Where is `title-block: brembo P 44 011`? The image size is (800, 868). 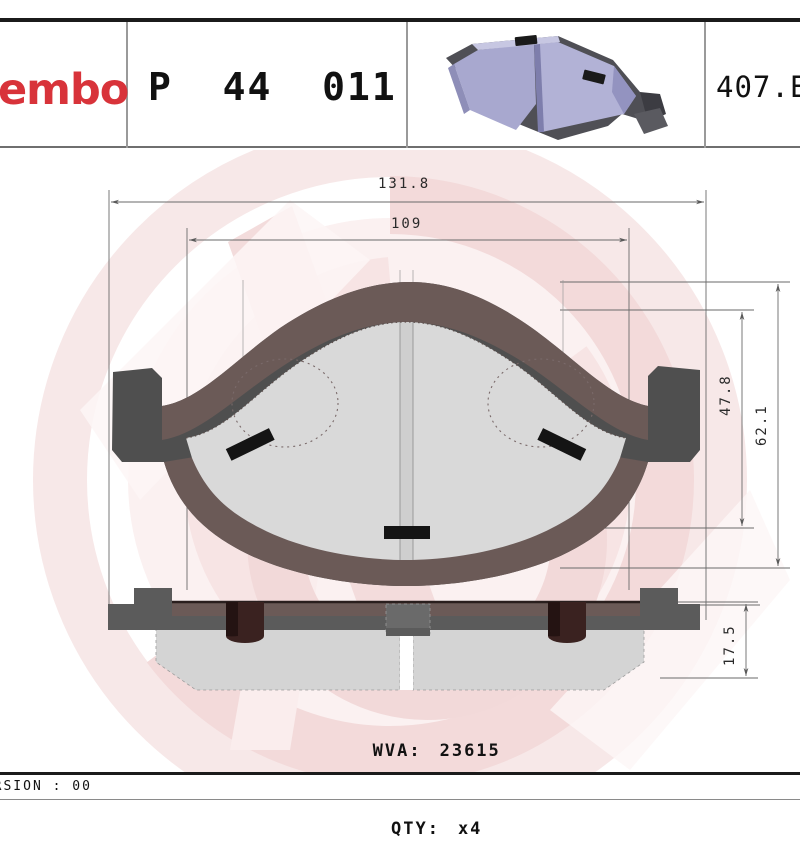 title-block: brembo P 44 011 is located at coordinates (400, 83).